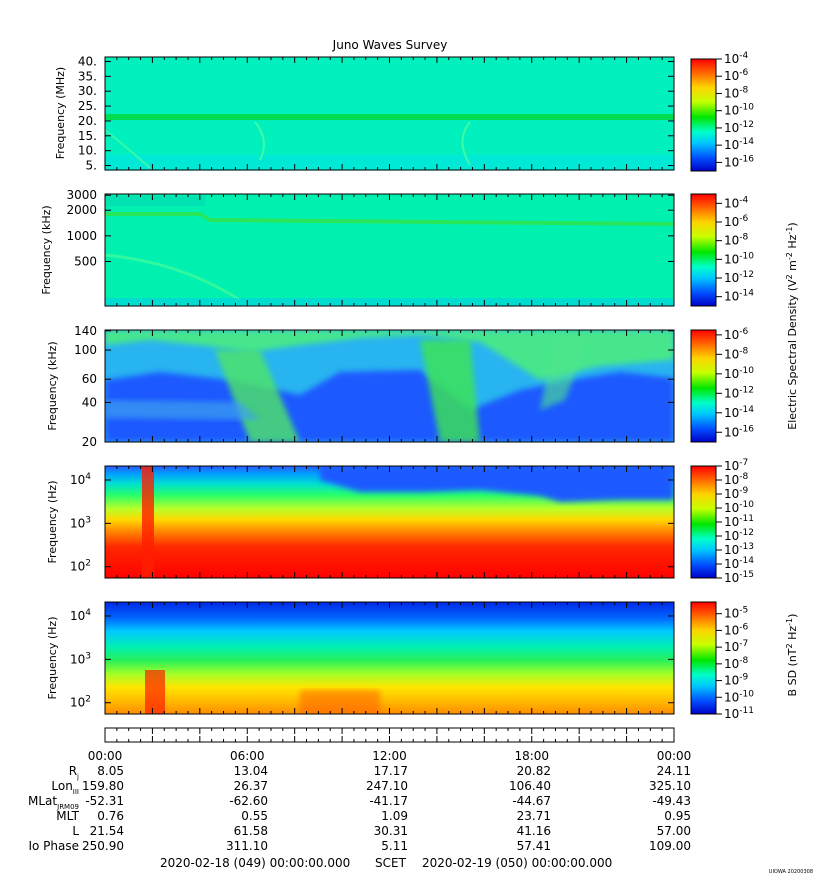 The height and width of the screenshot is (880, 815). Describe the element at coordinates (52, 385) in the screenshot. I see `panel-3-ylabel: Frequency (kHz)` at that location.